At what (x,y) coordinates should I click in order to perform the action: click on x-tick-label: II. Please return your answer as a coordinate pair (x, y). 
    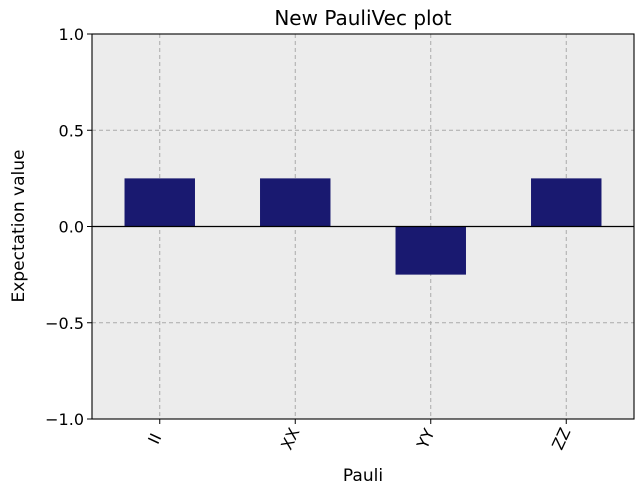
    Looking at the image, I should click on (154, 438).